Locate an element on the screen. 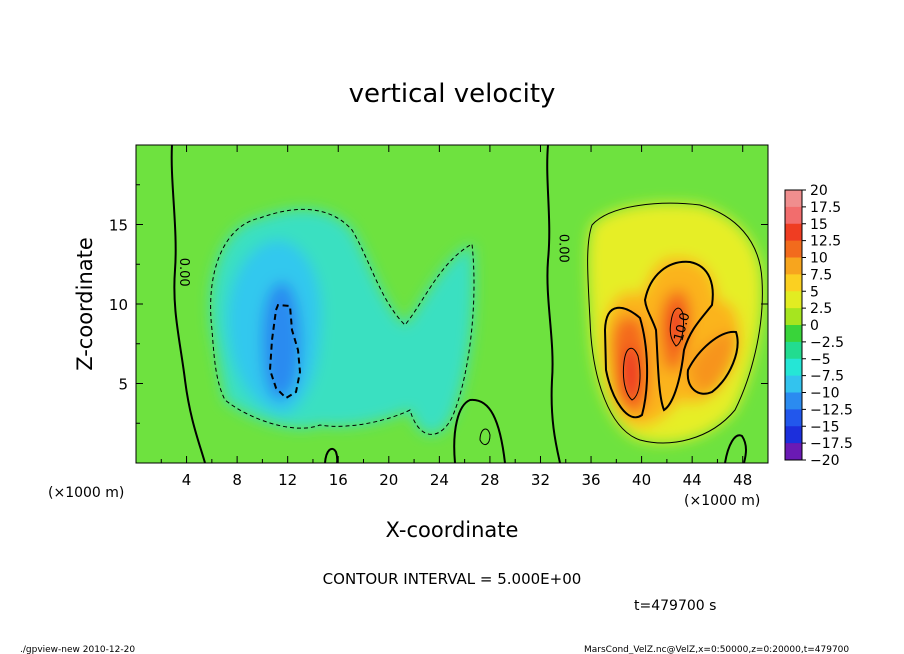  x-tick-label: 16 is located at coordinates (338, 480).